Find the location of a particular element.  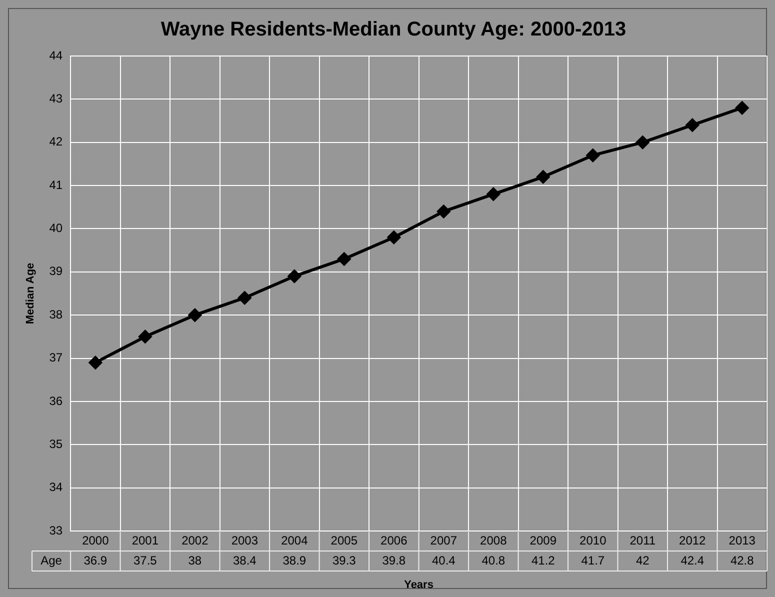

y-tick-label: 35 is located at coordinates (56, 443).